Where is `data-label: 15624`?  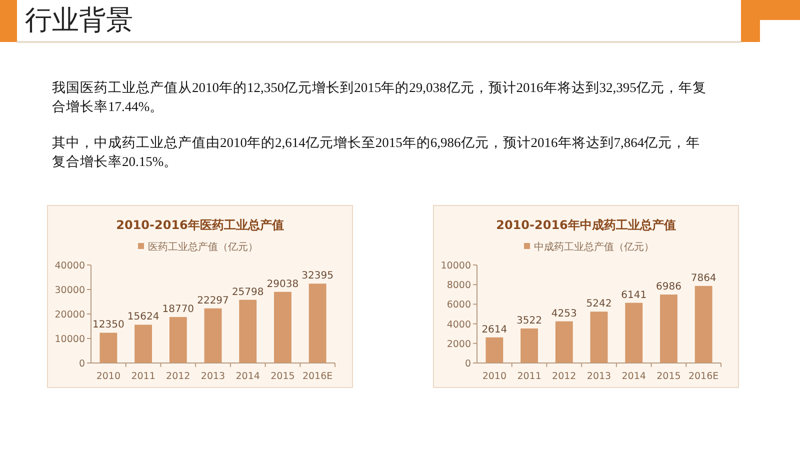
data-label: 15624 is located at coordinates (143, 317).